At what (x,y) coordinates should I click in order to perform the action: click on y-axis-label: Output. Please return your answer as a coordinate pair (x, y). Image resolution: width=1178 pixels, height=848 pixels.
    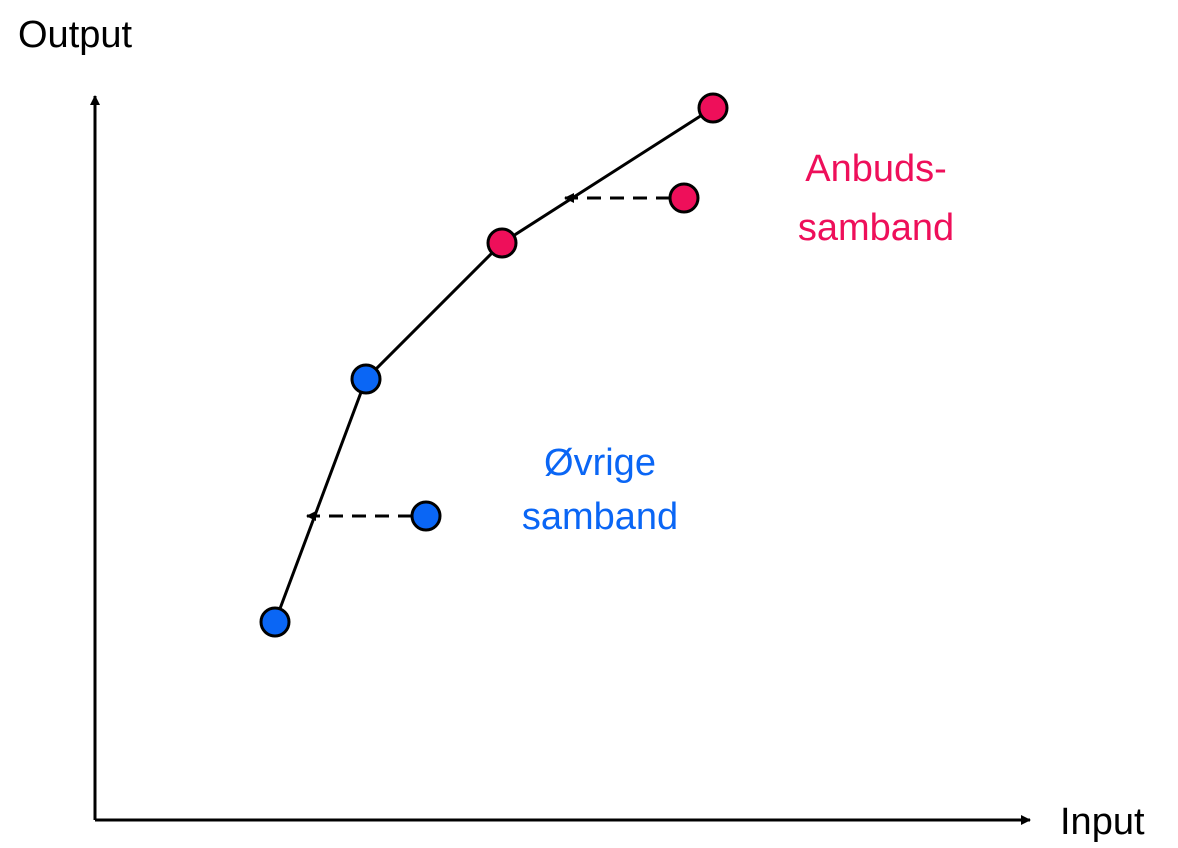
    Looking at the image, I should click on (75, 35).